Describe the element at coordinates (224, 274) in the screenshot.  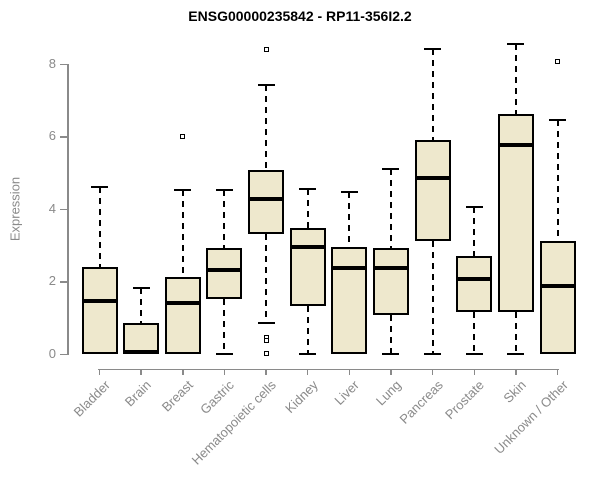
I see `box-gastric` at that location.